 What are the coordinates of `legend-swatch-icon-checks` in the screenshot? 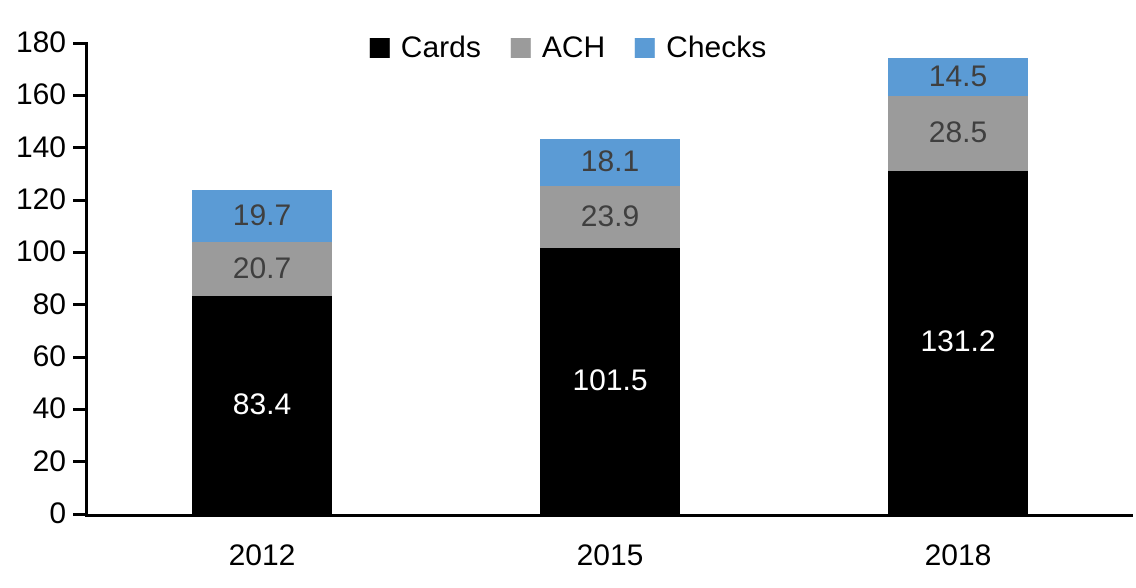 It's located at (645, 48).